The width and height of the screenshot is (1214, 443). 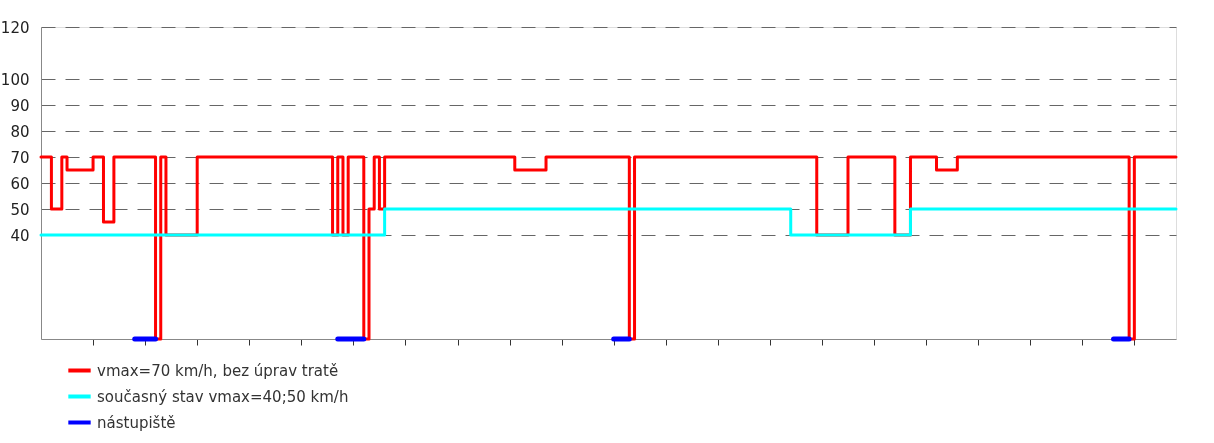 I want to click on legend-label: nástupiště, so click(x=136, y=422).